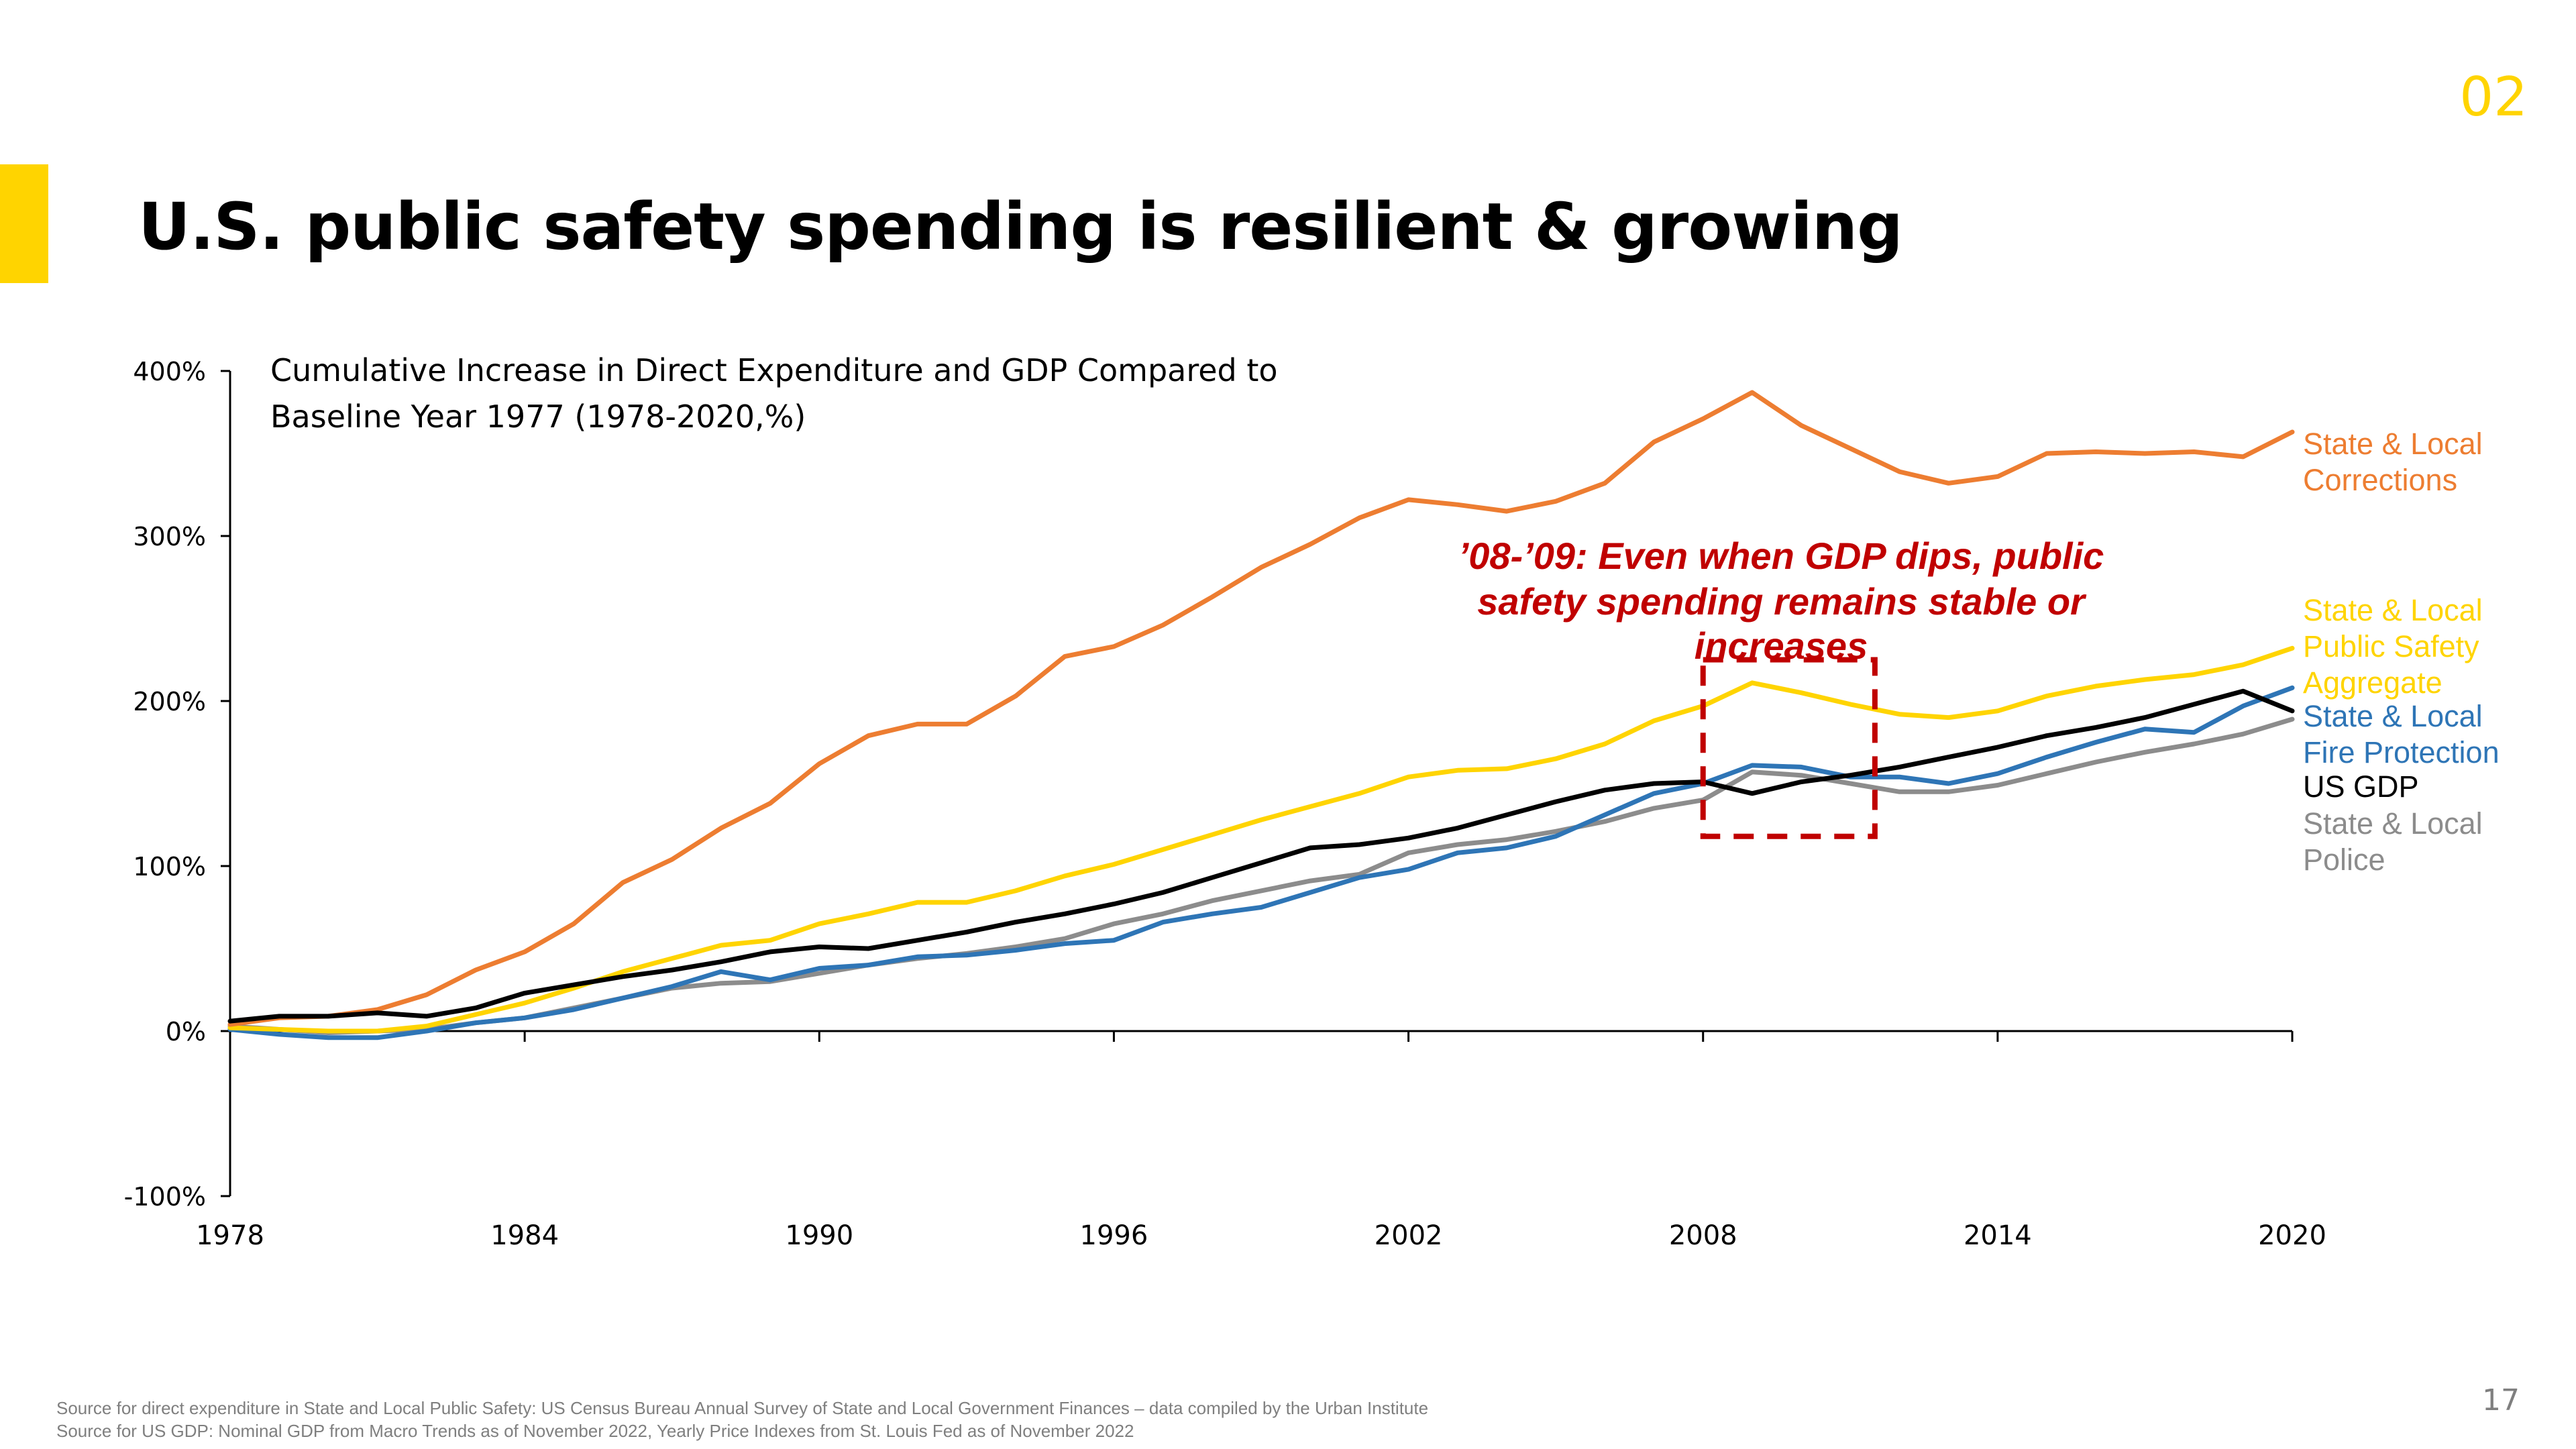  I want to click on x-tick-label: 2014, so click(1998, 1235).